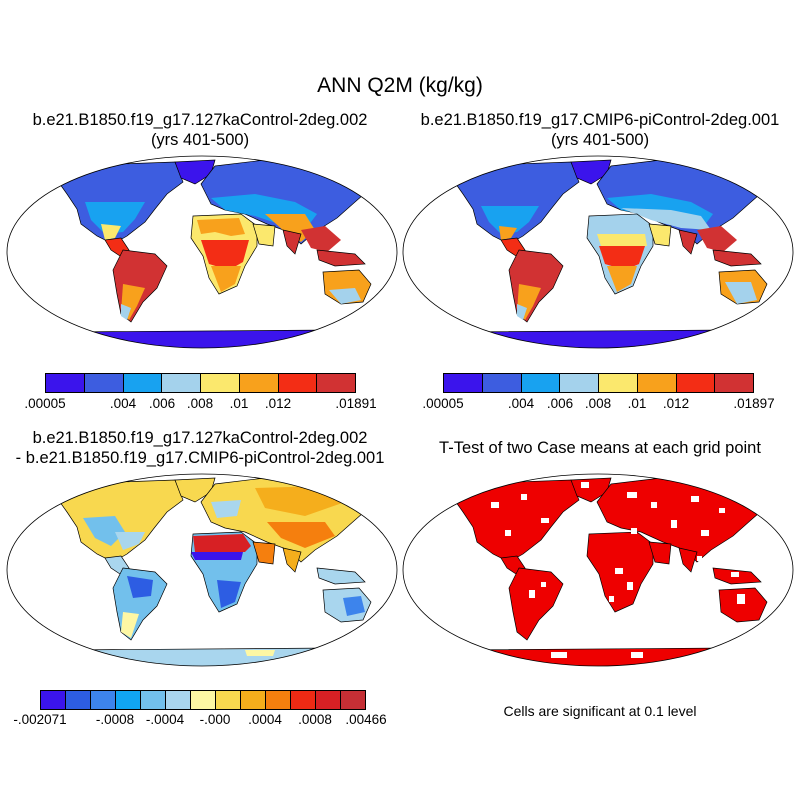 Image resolution: width=800 pixels, height=800 pixels. What do you see at coordinates (754, 403) in the screenshot?
I see `colorbar-tick-label: .01897` at bounding box center [754, 403].